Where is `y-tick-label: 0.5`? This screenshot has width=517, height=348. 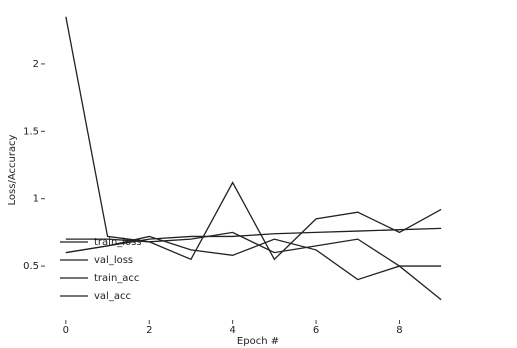
y-tick-label: 0.5 is located at coordinates (31, 266).